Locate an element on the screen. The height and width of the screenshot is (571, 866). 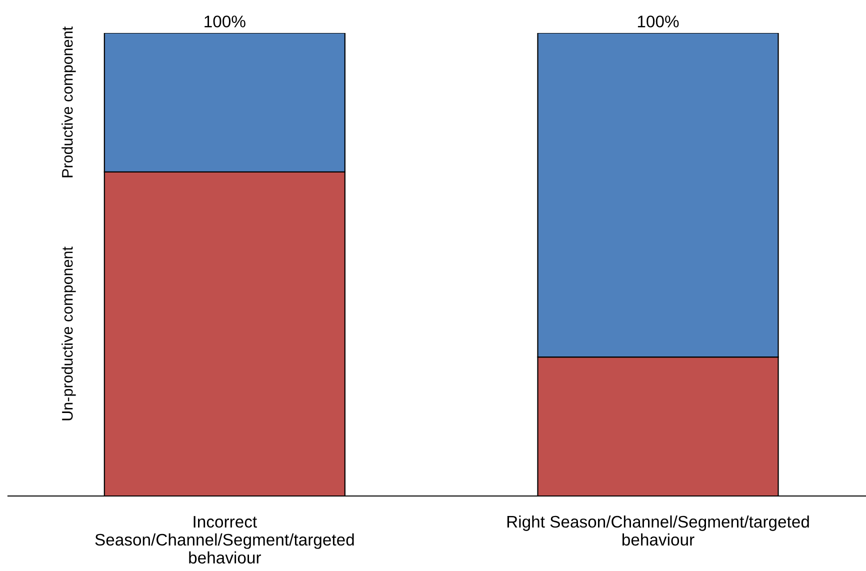
x-tick-label: Incorrect Season/Channel/Segment/targeted behaviour is located at coordinates (224, 540).